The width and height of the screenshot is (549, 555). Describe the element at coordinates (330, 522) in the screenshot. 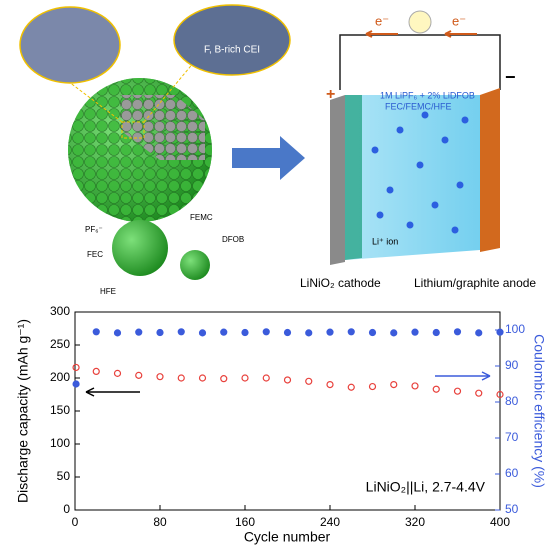

I see `x-tick-label: 240` at that location.